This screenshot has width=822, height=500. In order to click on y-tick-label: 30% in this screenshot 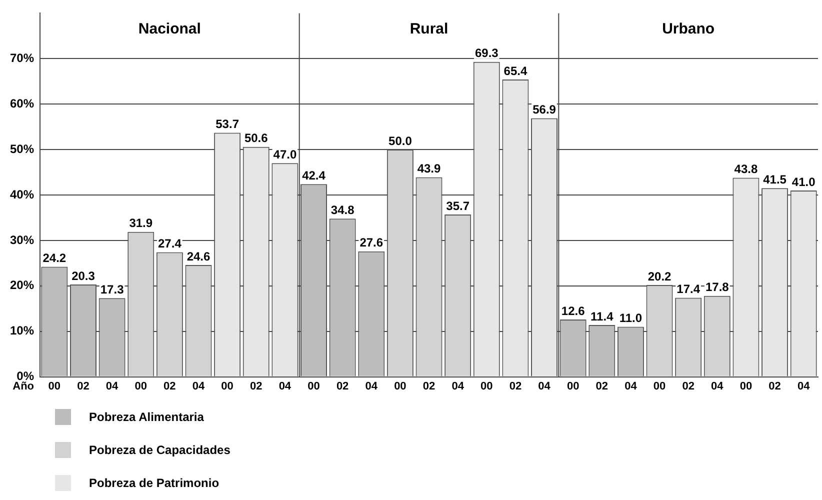, I will do `click(22, 239)`.